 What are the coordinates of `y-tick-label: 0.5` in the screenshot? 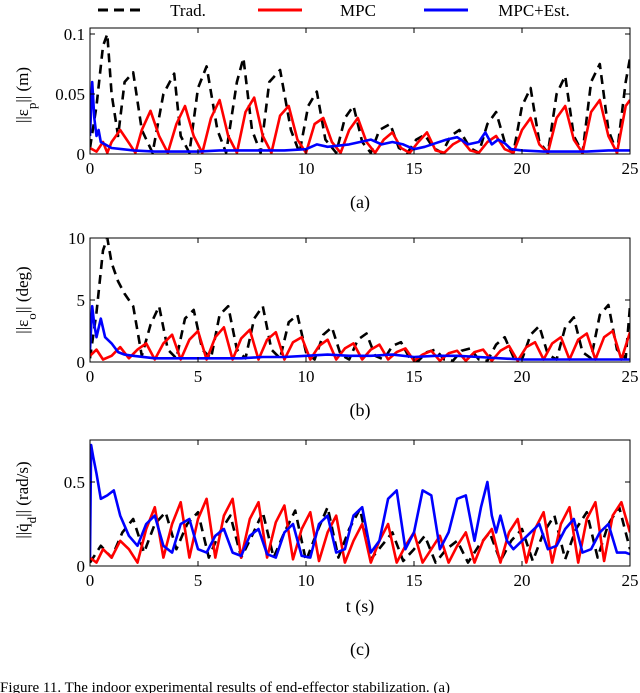 It's located at (74, 482).